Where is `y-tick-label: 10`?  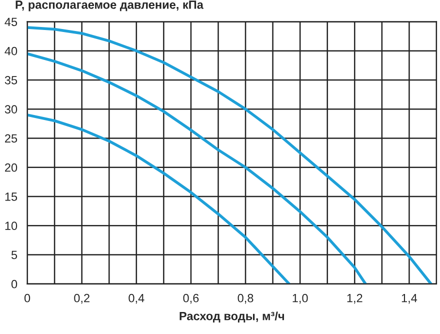 y-tick-label: 10 is located at coordinates (11, 226).